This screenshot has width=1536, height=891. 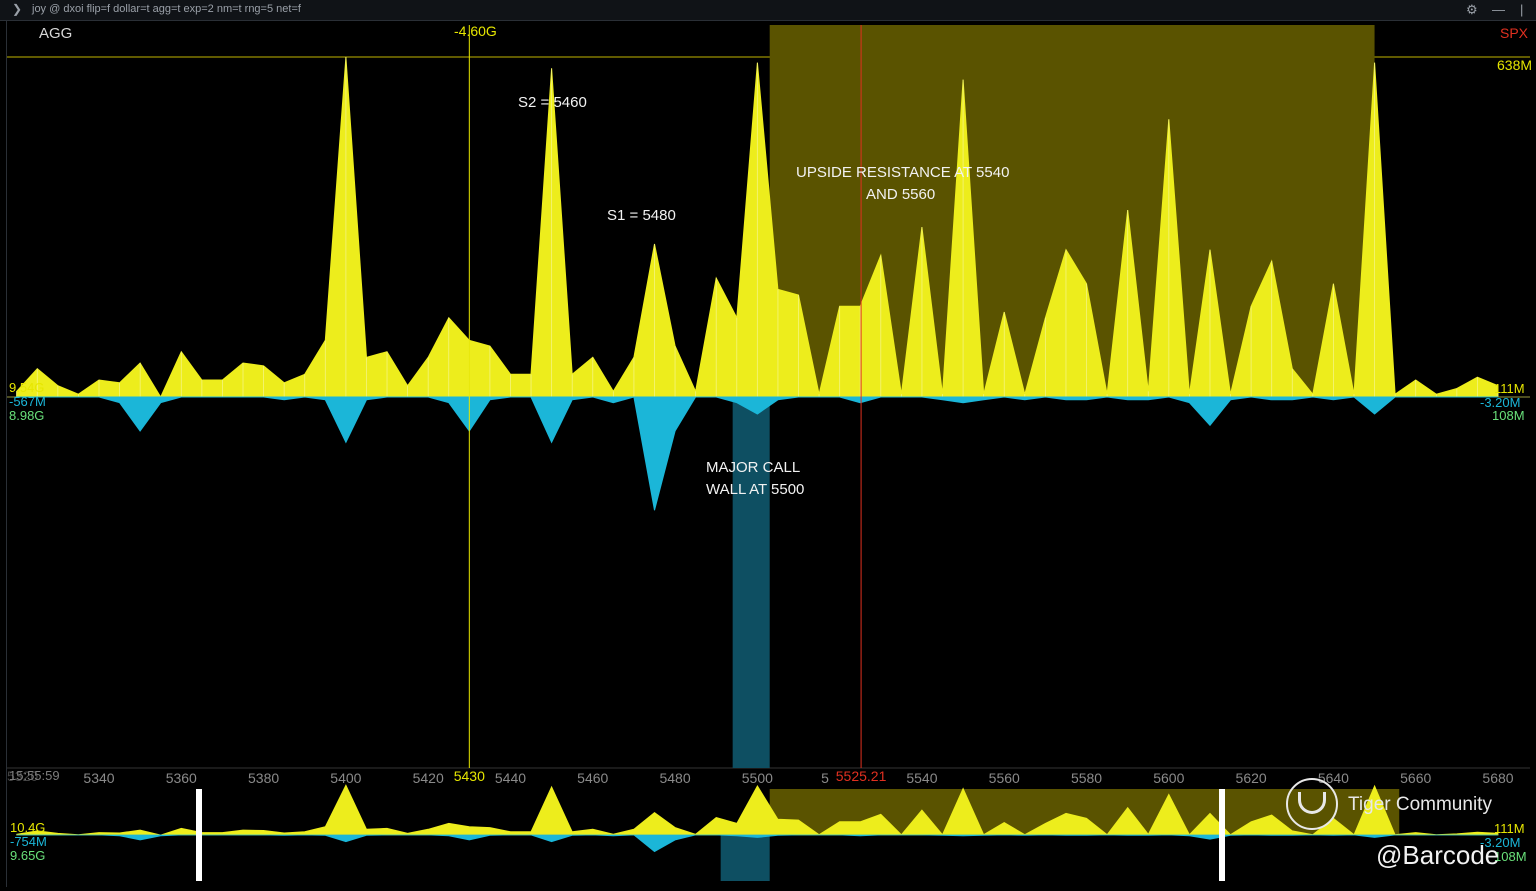 I want to click on left-net-total: 8.98G, so click(x=26, y=415).